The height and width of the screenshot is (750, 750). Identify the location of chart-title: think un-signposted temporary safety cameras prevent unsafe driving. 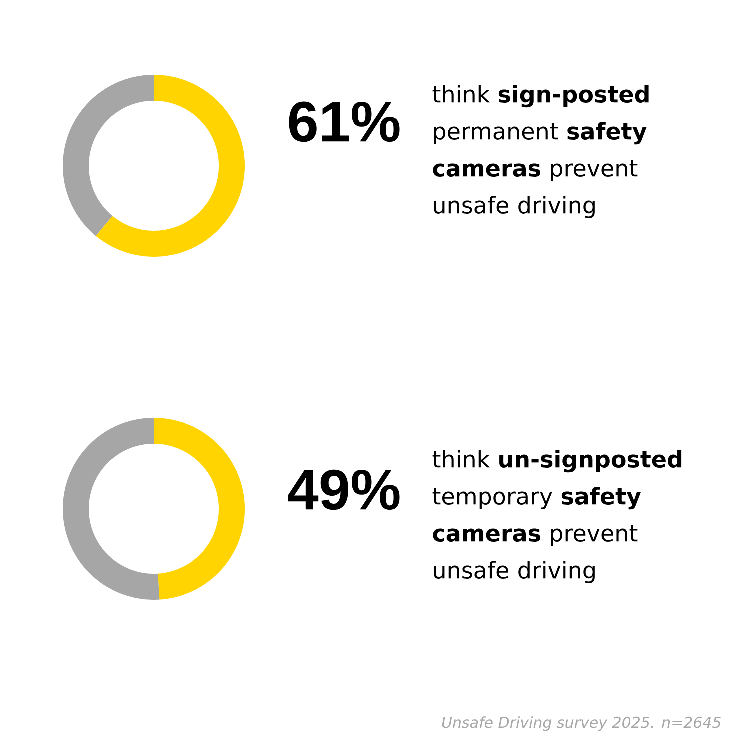
(557, 517).